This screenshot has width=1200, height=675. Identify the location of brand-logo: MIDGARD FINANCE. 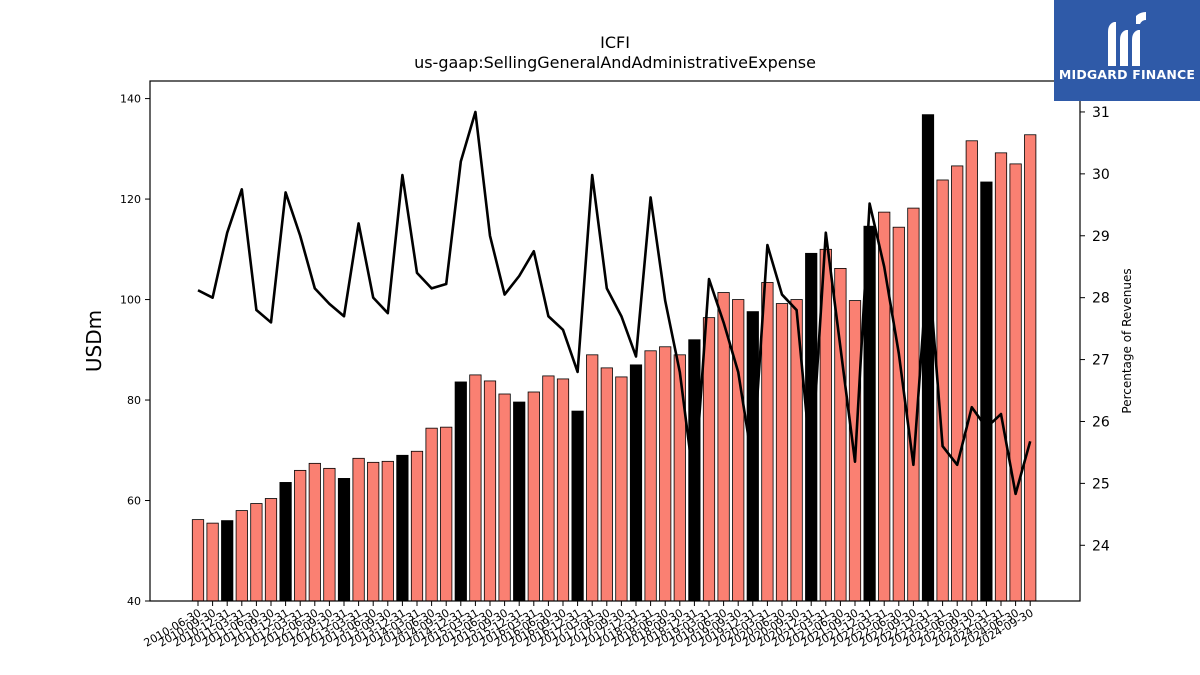
(1127, 50).